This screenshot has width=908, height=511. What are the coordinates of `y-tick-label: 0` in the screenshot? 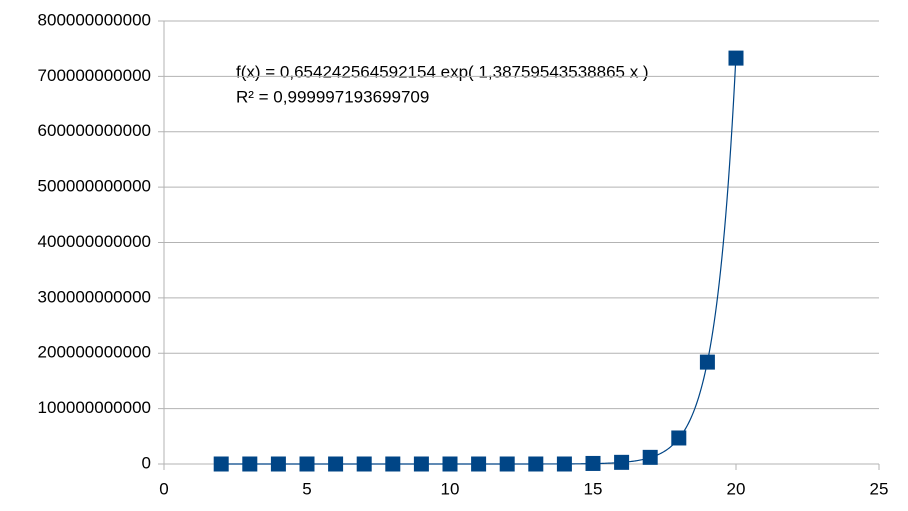 It's located at (146, 462).